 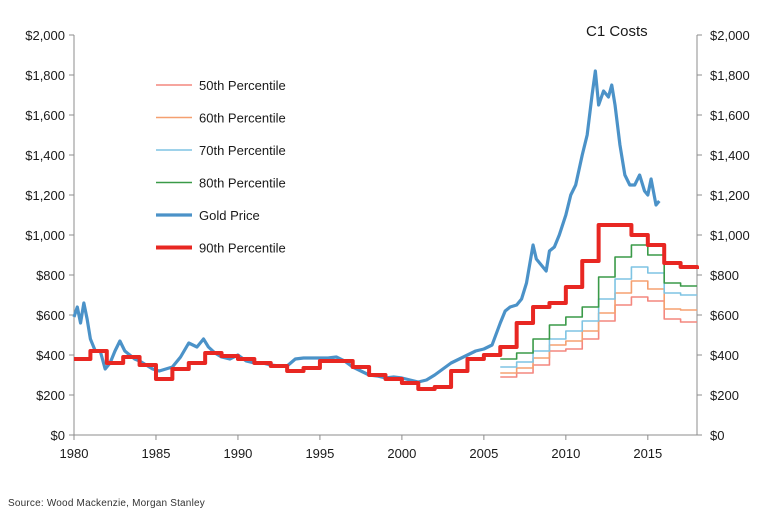 What do you see at coordinates (724, 355) in the screenshot?
I see `y-tick-label-right: $400` at bounding box center [724, 355].